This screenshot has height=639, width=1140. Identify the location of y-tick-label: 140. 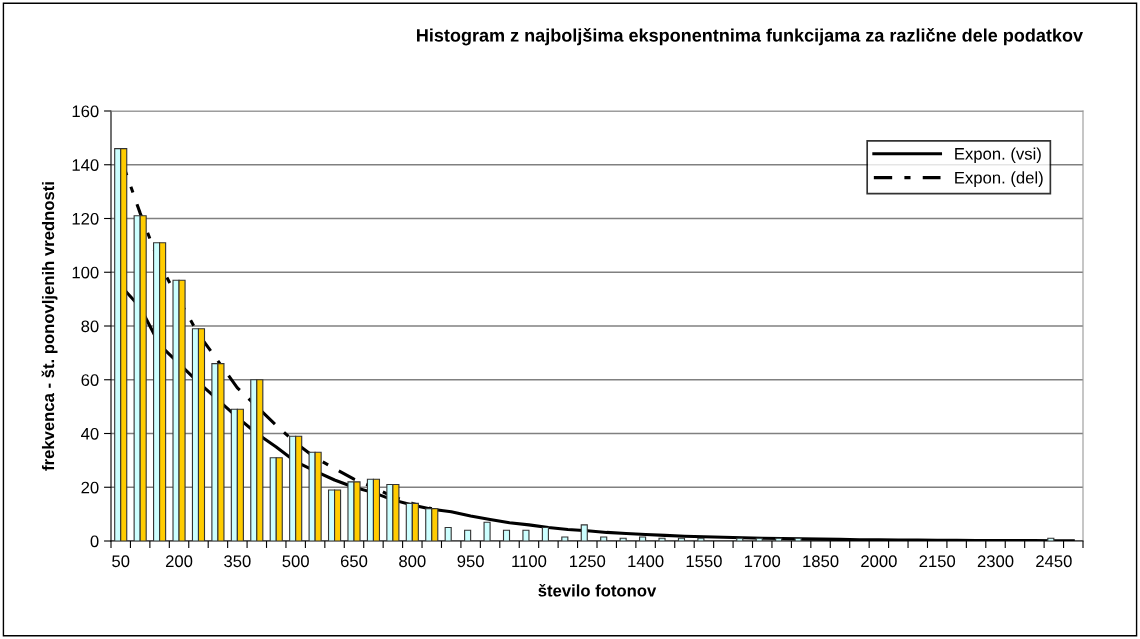
(85, 165).